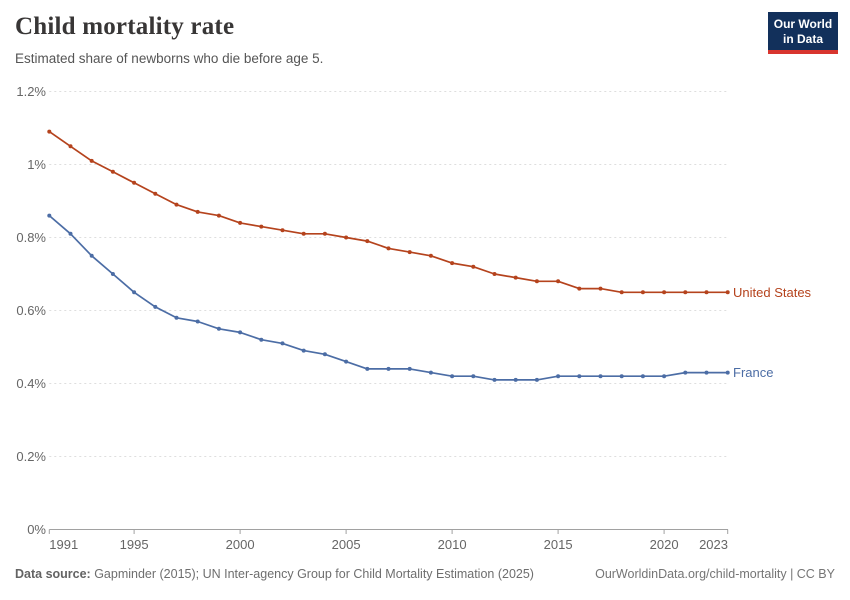 The image size is (850, 600). What do you see at coordinates (31, 310) in the screenshot?
I see `y-axis-tick-label: 0.6%` at bounding box center [31, 310].